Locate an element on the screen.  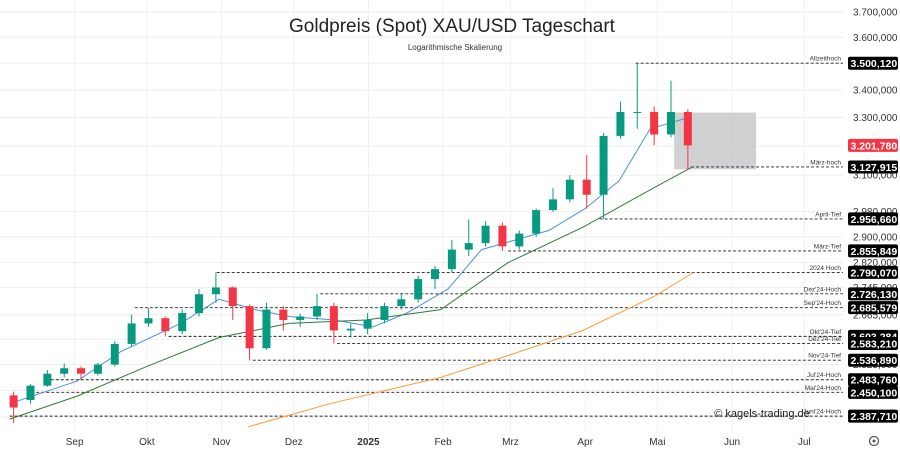
level-name: Jul'24-Hoch is located at coordinates (824, 375).